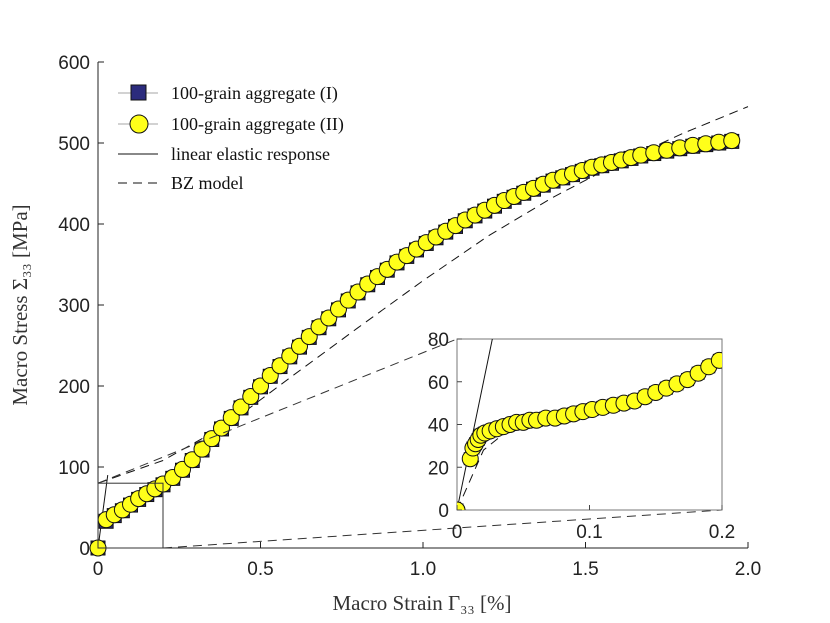 Image resolution: width=830 pixels, height=623 pixels. What do you see at coordinates (722, 532) in the screenshot?
I see `inset-x-tick-label: 0.2` at bounding box center [722, 532].